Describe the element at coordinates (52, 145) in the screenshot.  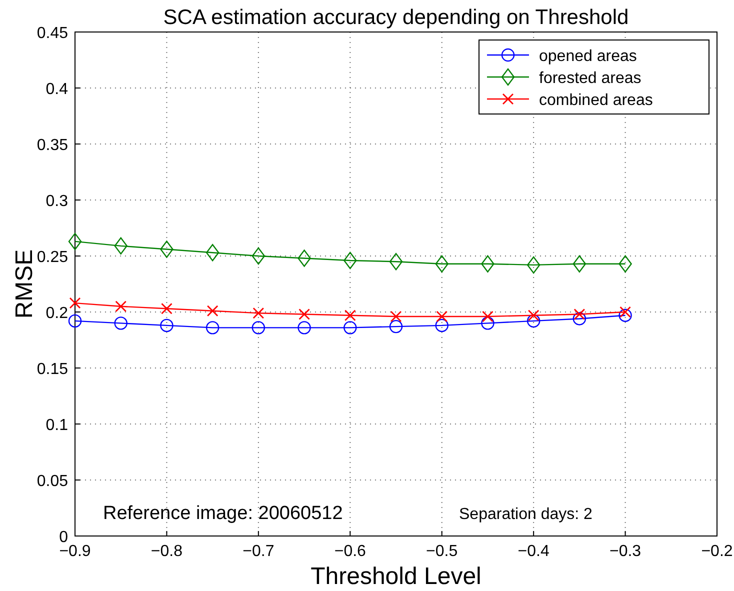
I see `y-tick-label: 0.35` at that location.